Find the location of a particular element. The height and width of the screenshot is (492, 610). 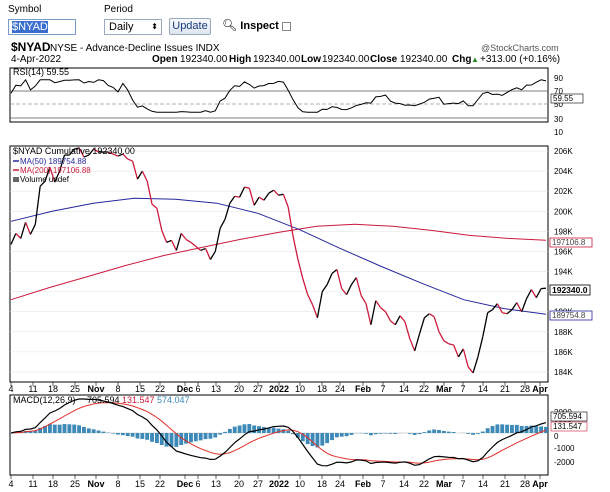

macd-line is located at coordinates (278, 432).